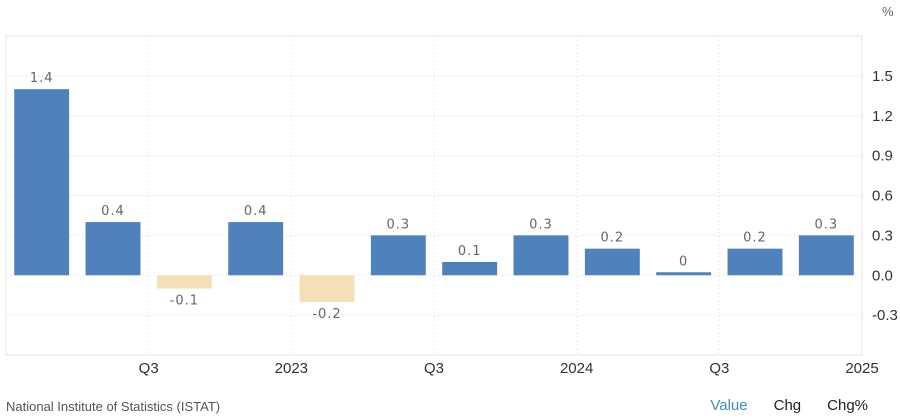 This screenshot has width=900, height=419. Describe the element at coordinates (184, 301) in the screenshot. I see `data-label: -0.1` at that location.